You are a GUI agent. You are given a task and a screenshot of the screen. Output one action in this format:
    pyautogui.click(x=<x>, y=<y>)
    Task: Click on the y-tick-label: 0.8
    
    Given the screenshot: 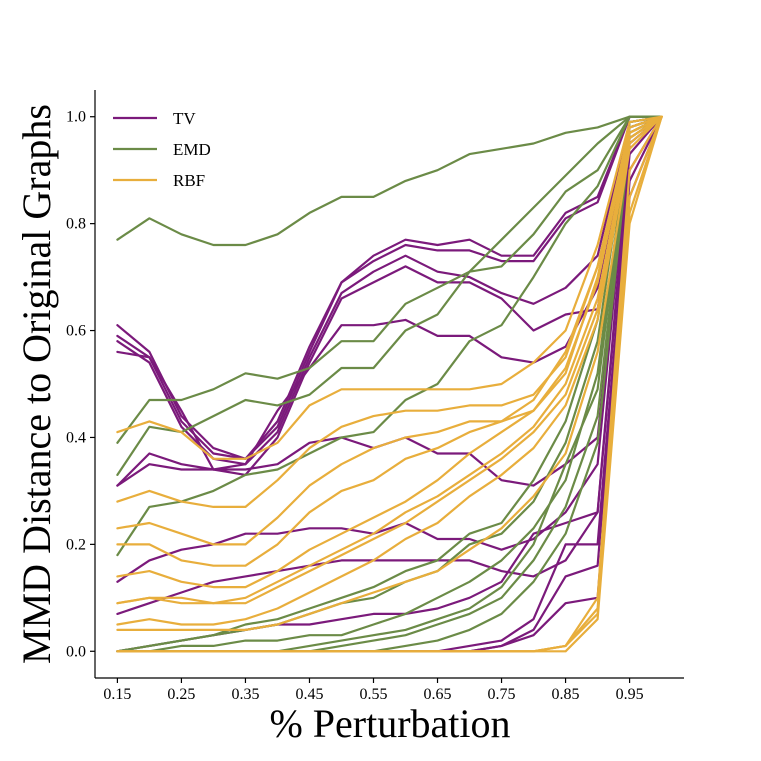 What is the action you would take?
    pyautogui.click(x=76, y=224)
    